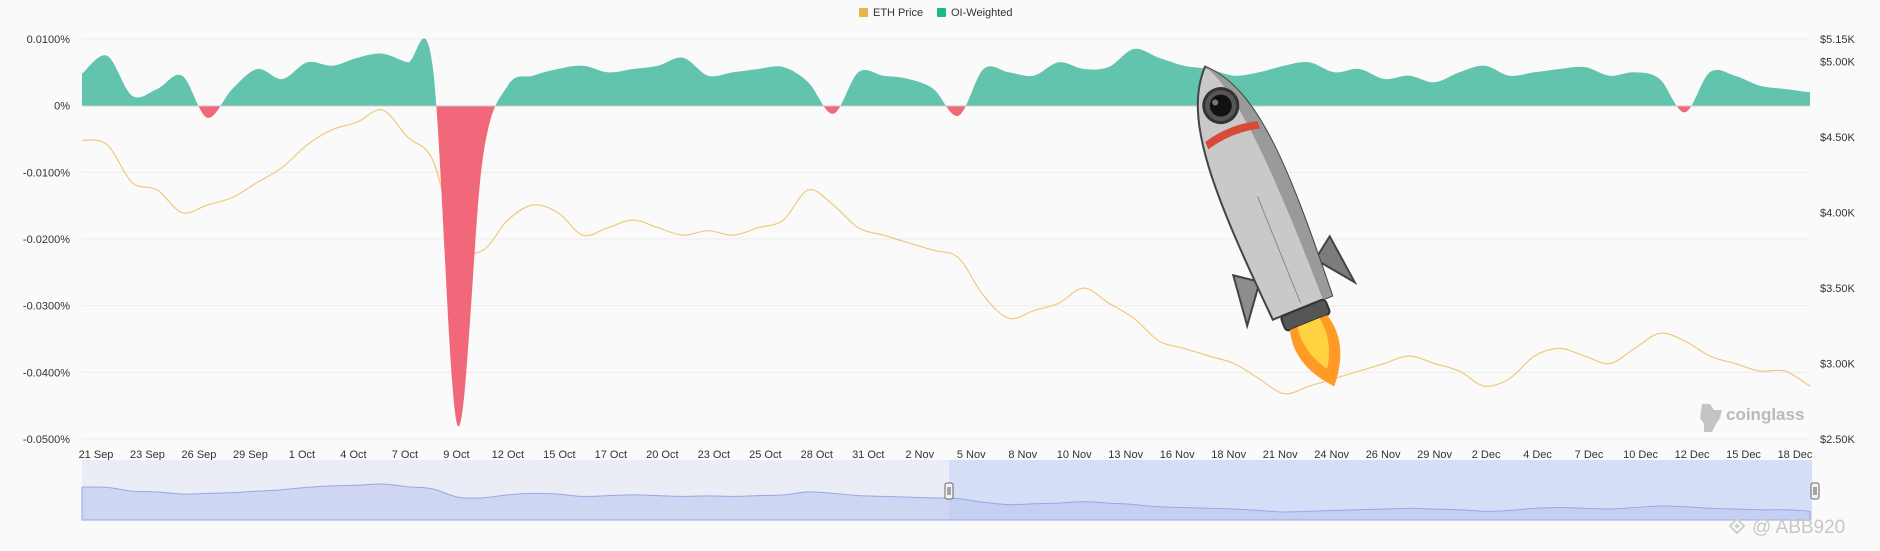 This screenshot has height=551, width=1880. I want to click on x-tick-label: 4 Oct, so click(353, 455).